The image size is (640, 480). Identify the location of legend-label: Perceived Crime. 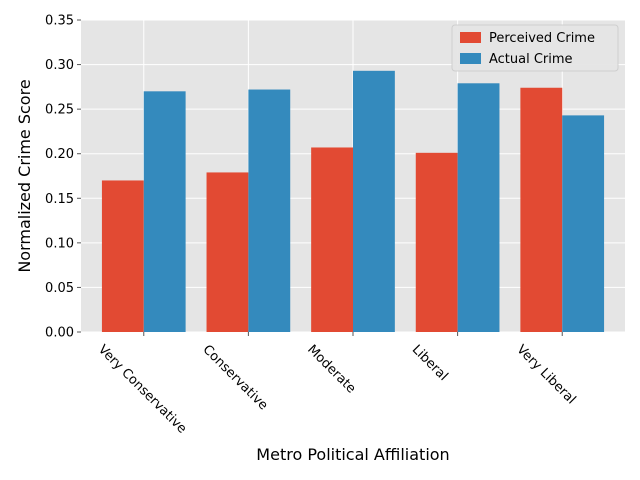
(542, 38).